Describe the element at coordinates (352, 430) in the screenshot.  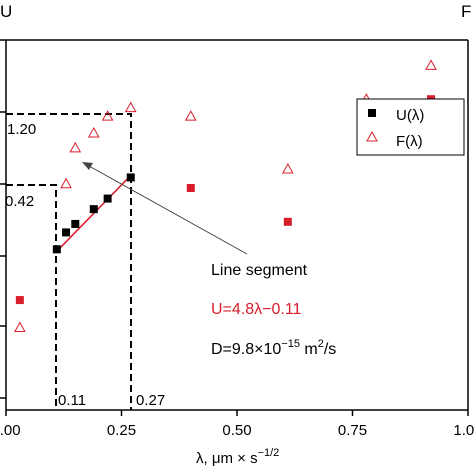
I see `x-tick-label: 0.75` at that location.